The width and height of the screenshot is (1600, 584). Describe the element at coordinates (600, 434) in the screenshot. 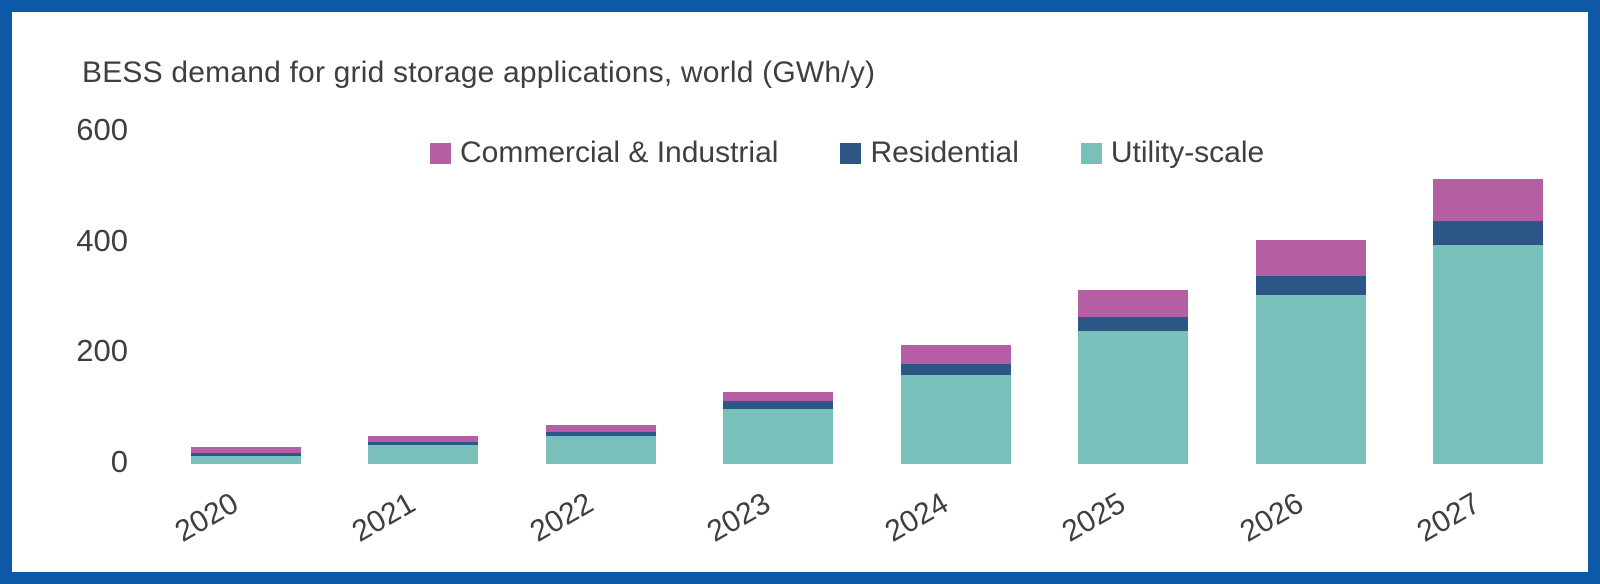

I see `bar-segment-2022-residential` at that location.